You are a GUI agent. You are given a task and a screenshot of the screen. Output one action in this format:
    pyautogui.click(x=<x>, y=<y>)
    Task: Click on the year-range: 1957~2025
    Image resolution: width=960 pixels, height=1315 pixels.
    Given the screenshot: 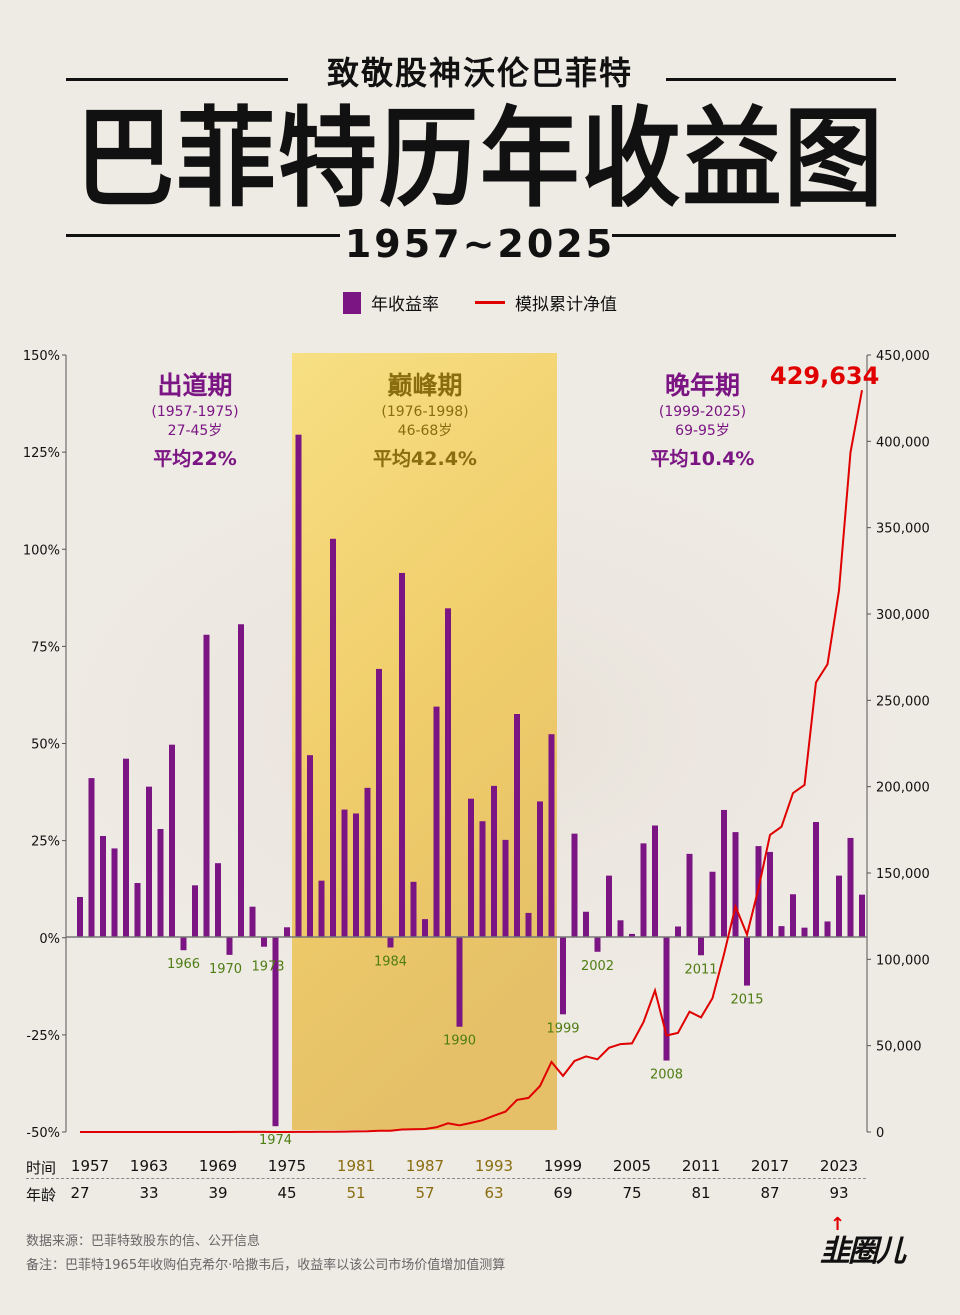 What is the action you would take?
    pyautogui.click(x=480, y=244)
    